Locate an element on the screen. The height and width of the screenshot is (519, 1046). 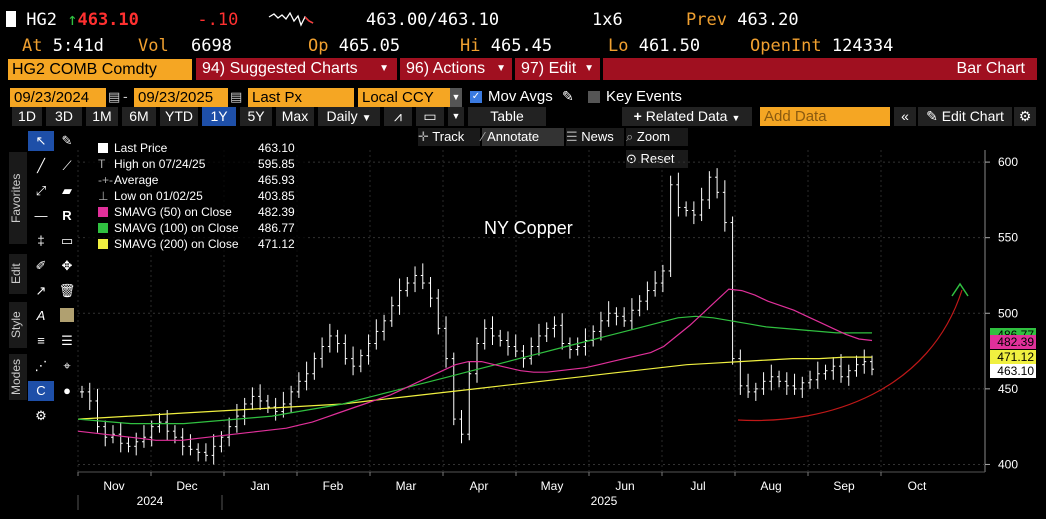
legend-entry: ⊥ Low on 01/02/25 is located at coordinates (150, 196).